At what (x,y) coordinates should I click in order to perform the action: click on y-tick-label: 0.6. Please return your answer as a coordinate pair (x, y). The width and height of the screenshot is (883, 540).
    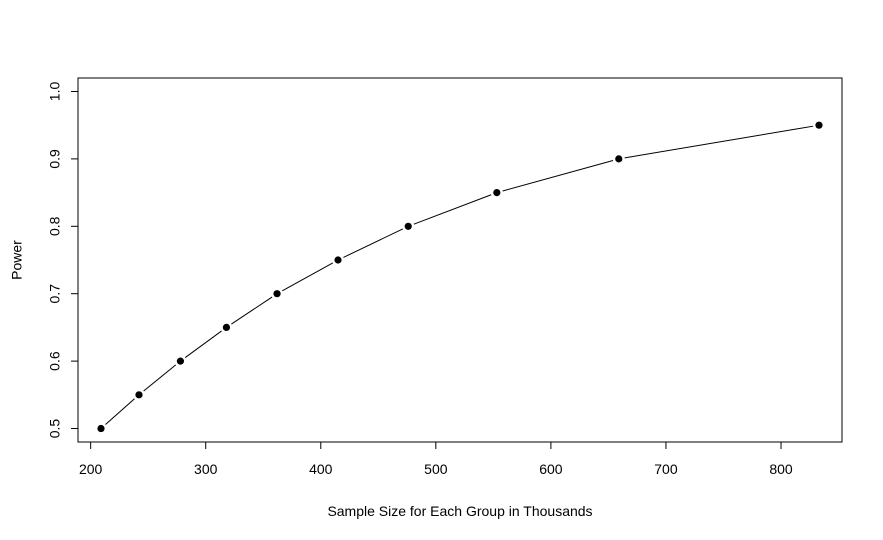
    Looking at the image, I should click on (55, 361).